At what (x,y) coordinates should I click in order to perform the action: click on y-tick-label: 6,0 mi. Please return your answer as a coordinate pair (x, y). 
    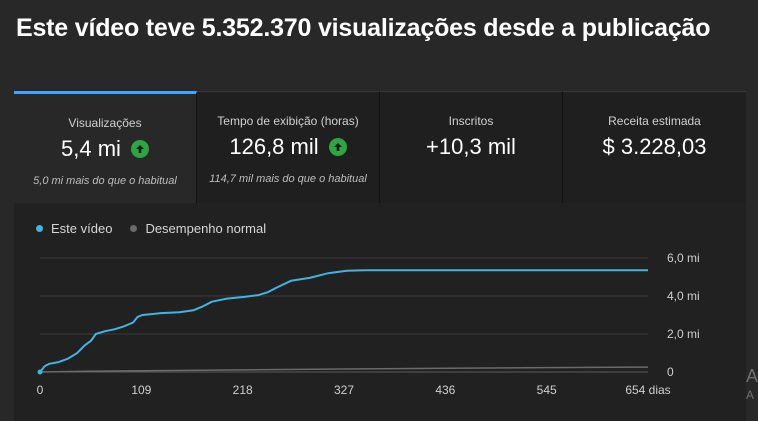
    Looking at the image, I should click on (683, 258).